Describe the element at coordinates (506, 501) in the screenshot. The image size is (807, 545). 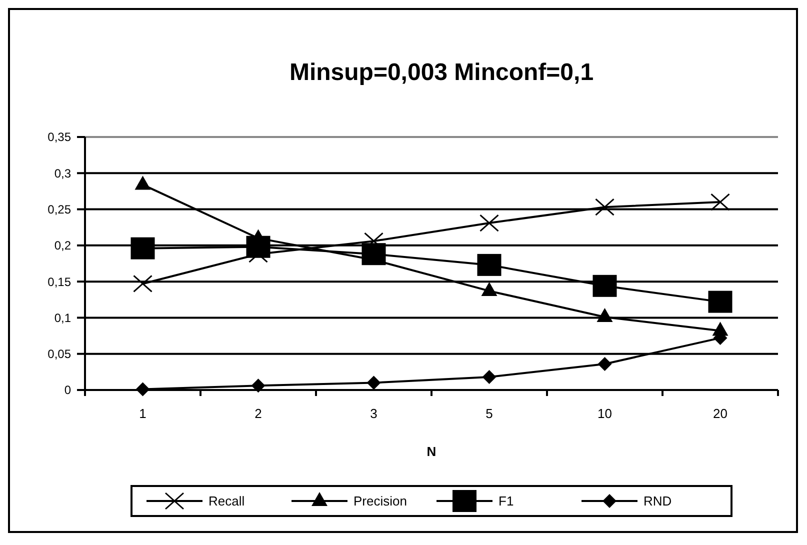
I see `legend-label: F1` at that location.